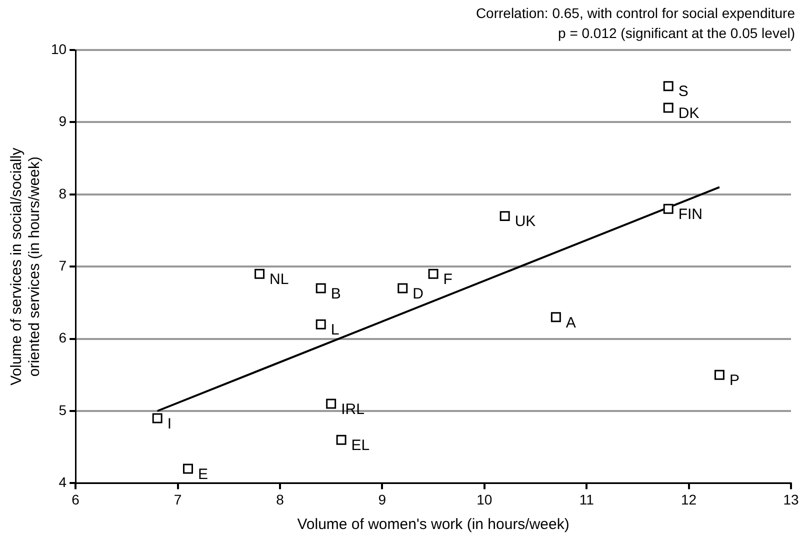  What do you see at coordinates (525, 221) in the screenshot?
I see `annotation: UK` at bounding box center [525, 221].